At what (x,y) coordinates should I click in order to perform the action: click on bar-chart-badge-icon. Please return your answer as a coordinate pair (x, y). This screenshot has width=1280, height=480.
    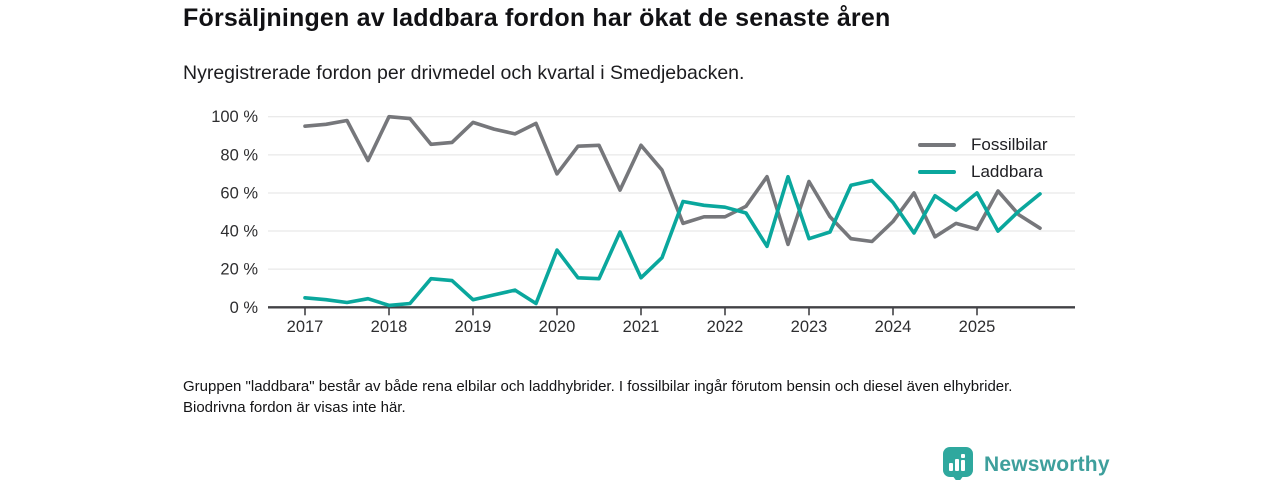
    Looking at the image, I should click on (958, 463).